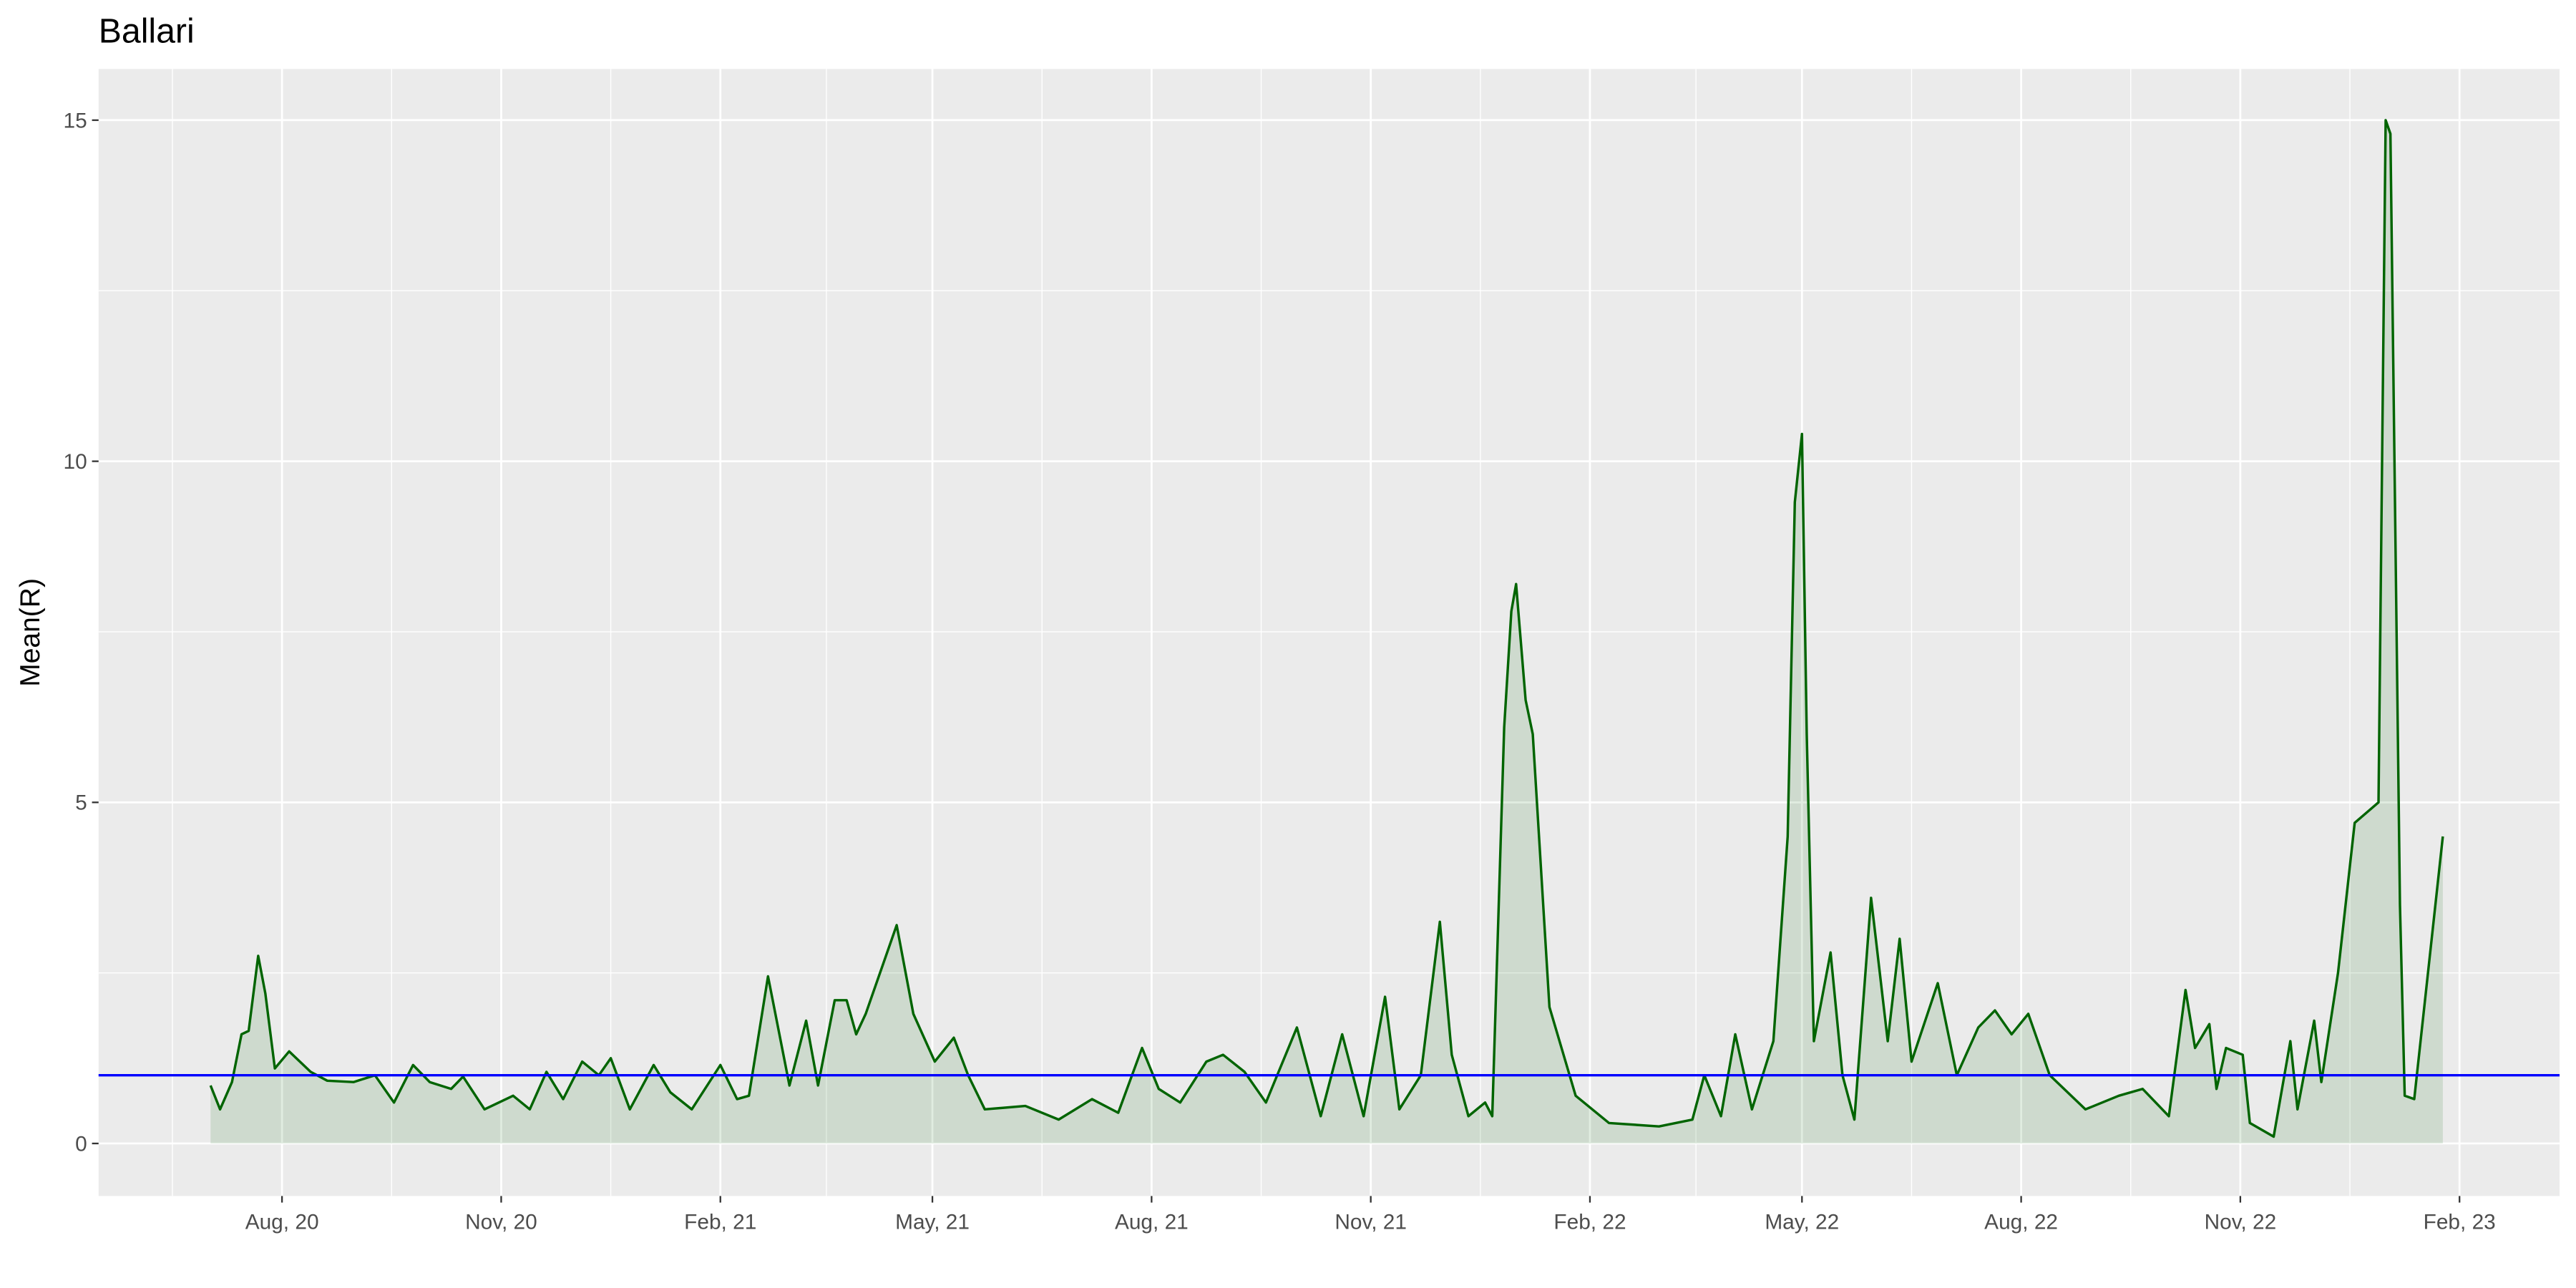  Describe the element at coordinates (2021, 1222) in the screenshot. I see `x-tick-label: Aug, 22` at that location.